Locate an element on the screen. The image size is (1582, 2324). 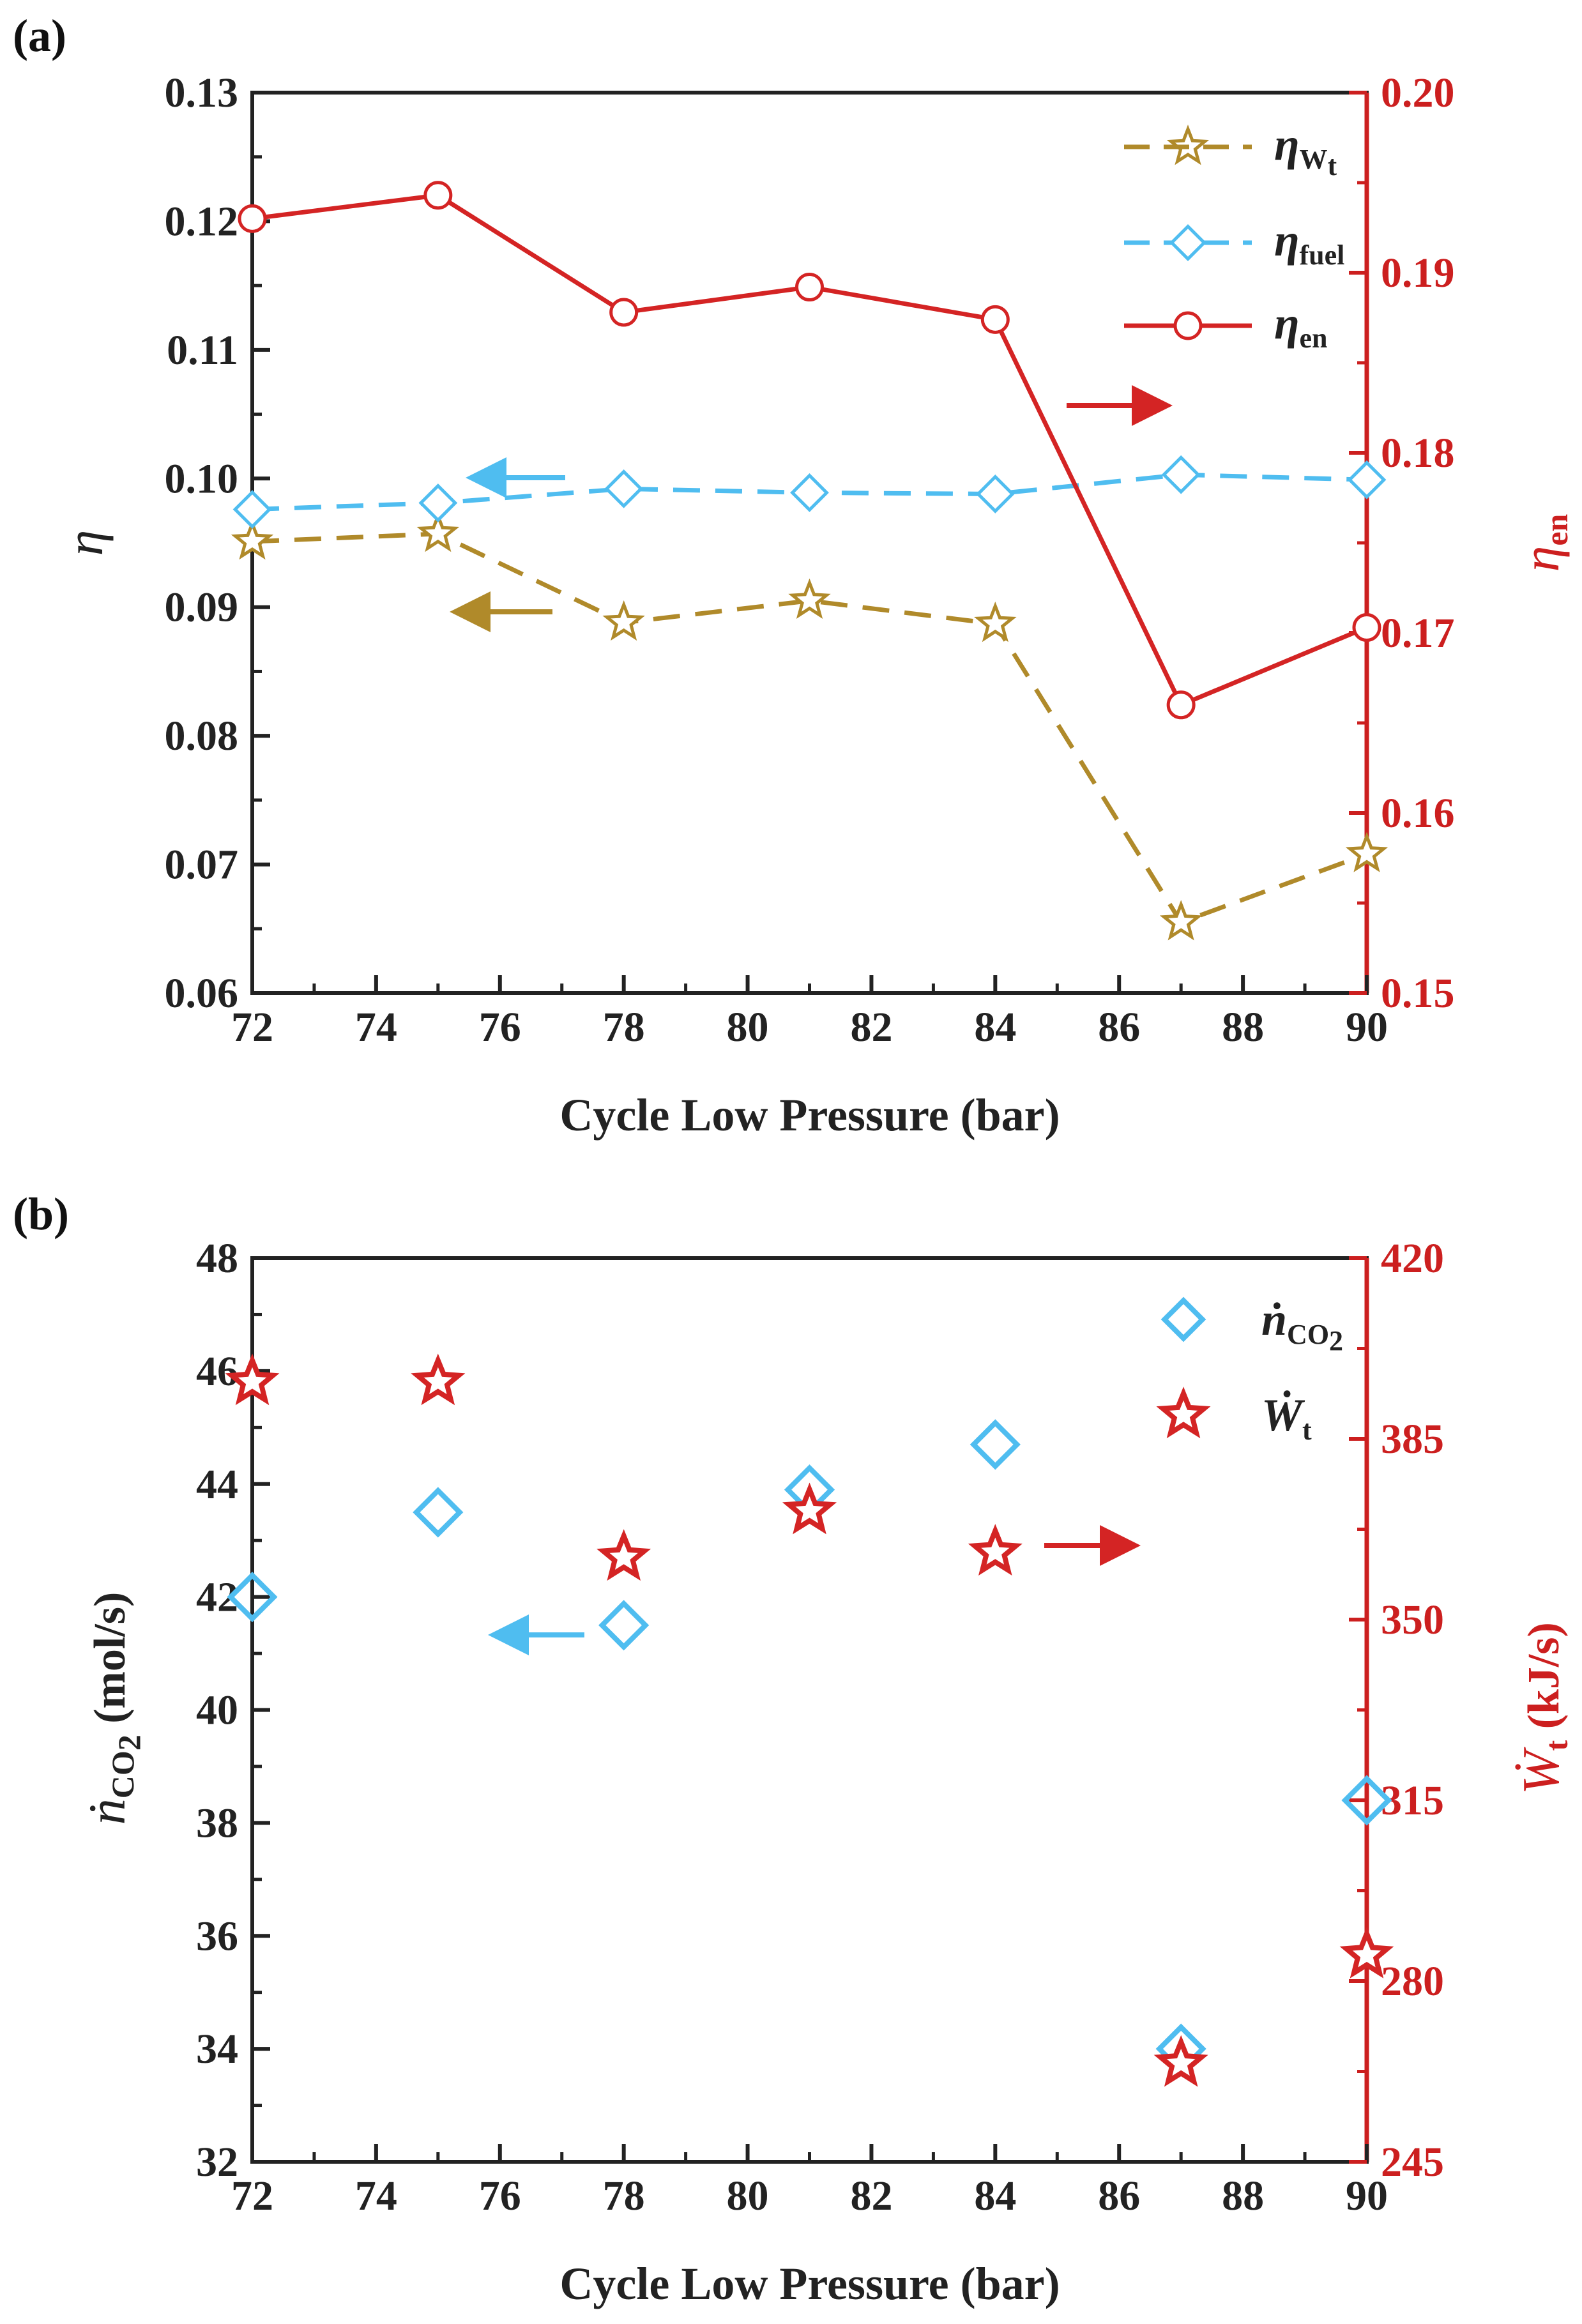
right-y-tick-label: 0.16 is located at coordinates (1418, 814).